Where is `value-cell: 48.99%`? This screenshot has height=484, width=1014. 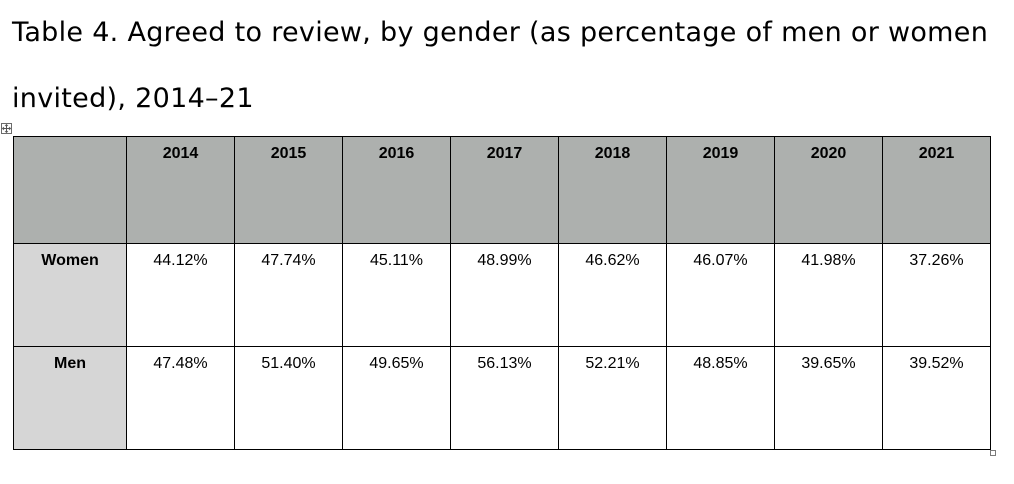
value-cell: 48.99% is located at coordinates (504, 295).